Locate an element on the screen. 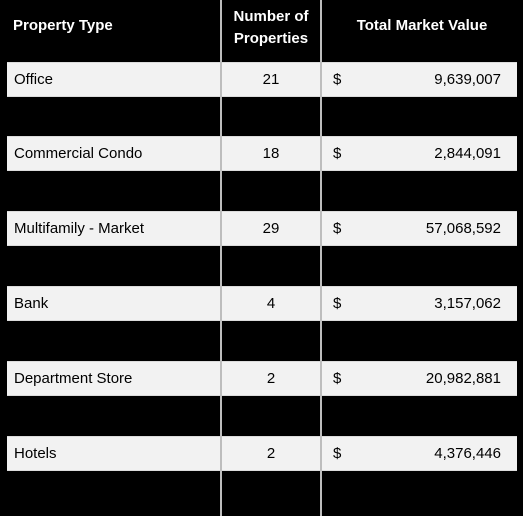 The height and width of the screenshot is (516, 523). cell-market-value: 4,376,446 is located at coordinates (467, 453).